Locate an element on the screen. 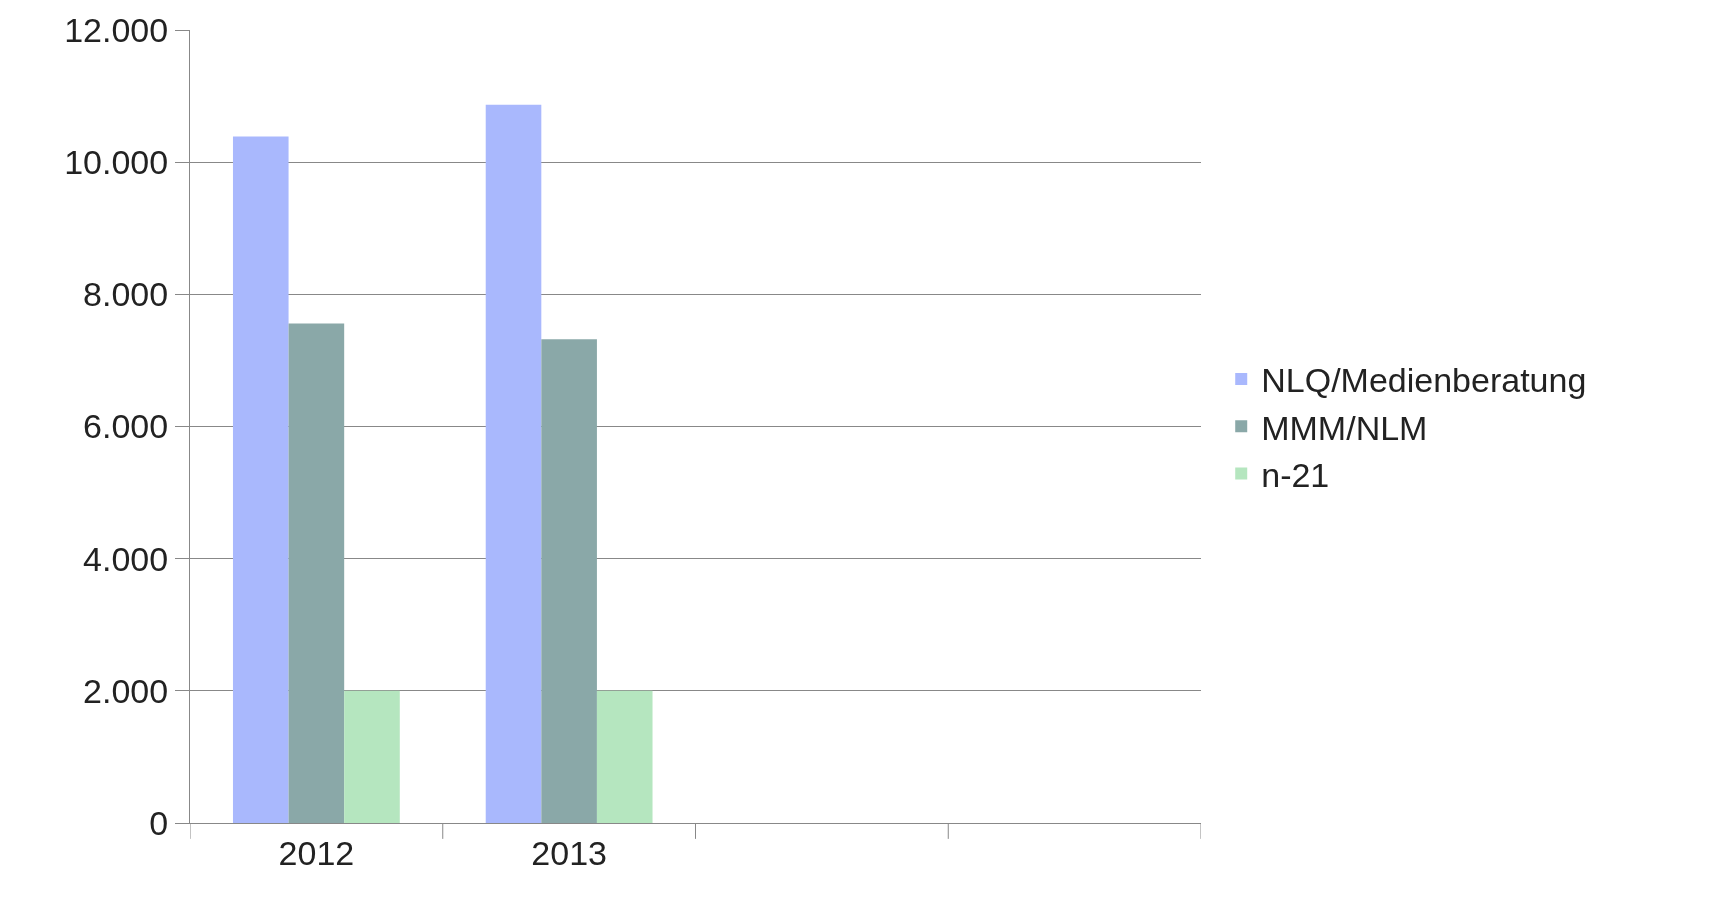 This screenshot has width=1721, height=913. legend-label: MMM/NLM is located at coordinates (1344, 427).